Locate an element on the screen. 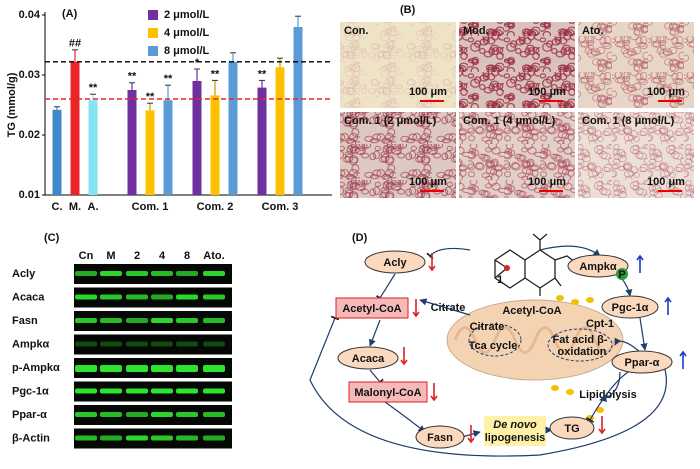 This screenshot has width=700, height=469. image-title: Com. 1 (8 μmol/L) is located at coordinates (628, 121).